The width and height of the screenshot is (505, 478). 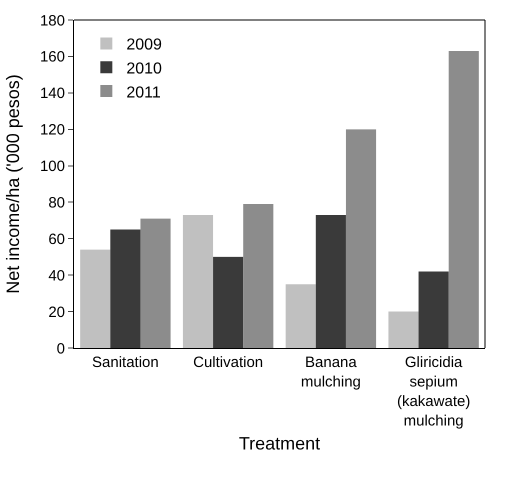 What do you see at coordinates (52, 130) in the screenshot?
I see `y-tick-label: 120` at bounding box center [52, 130].